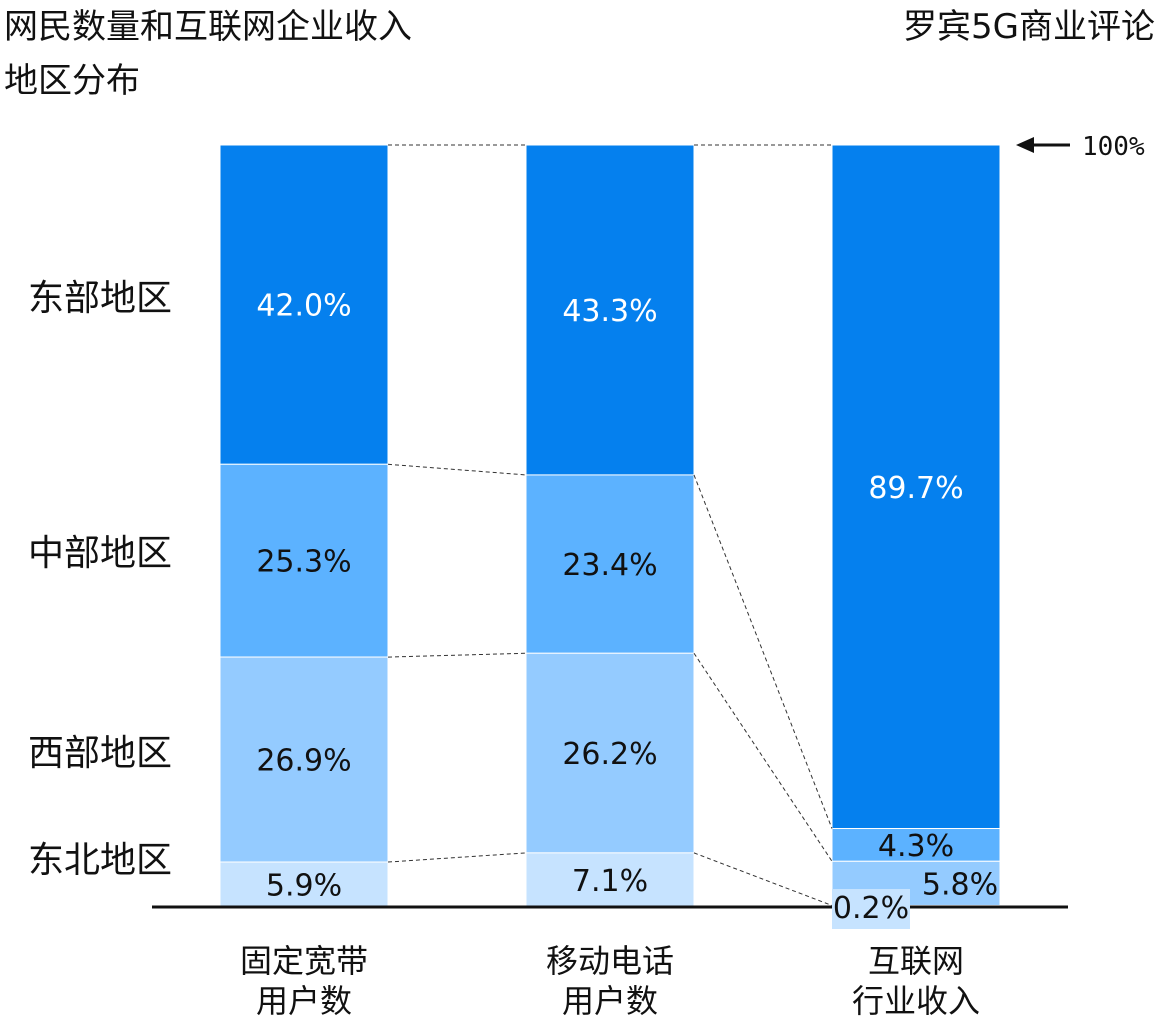 The image size is (1161, 1019). Describe the element at coordinates (960, 884) in the screenshot. I see `value-label-3-3: 5.8%` at that location.